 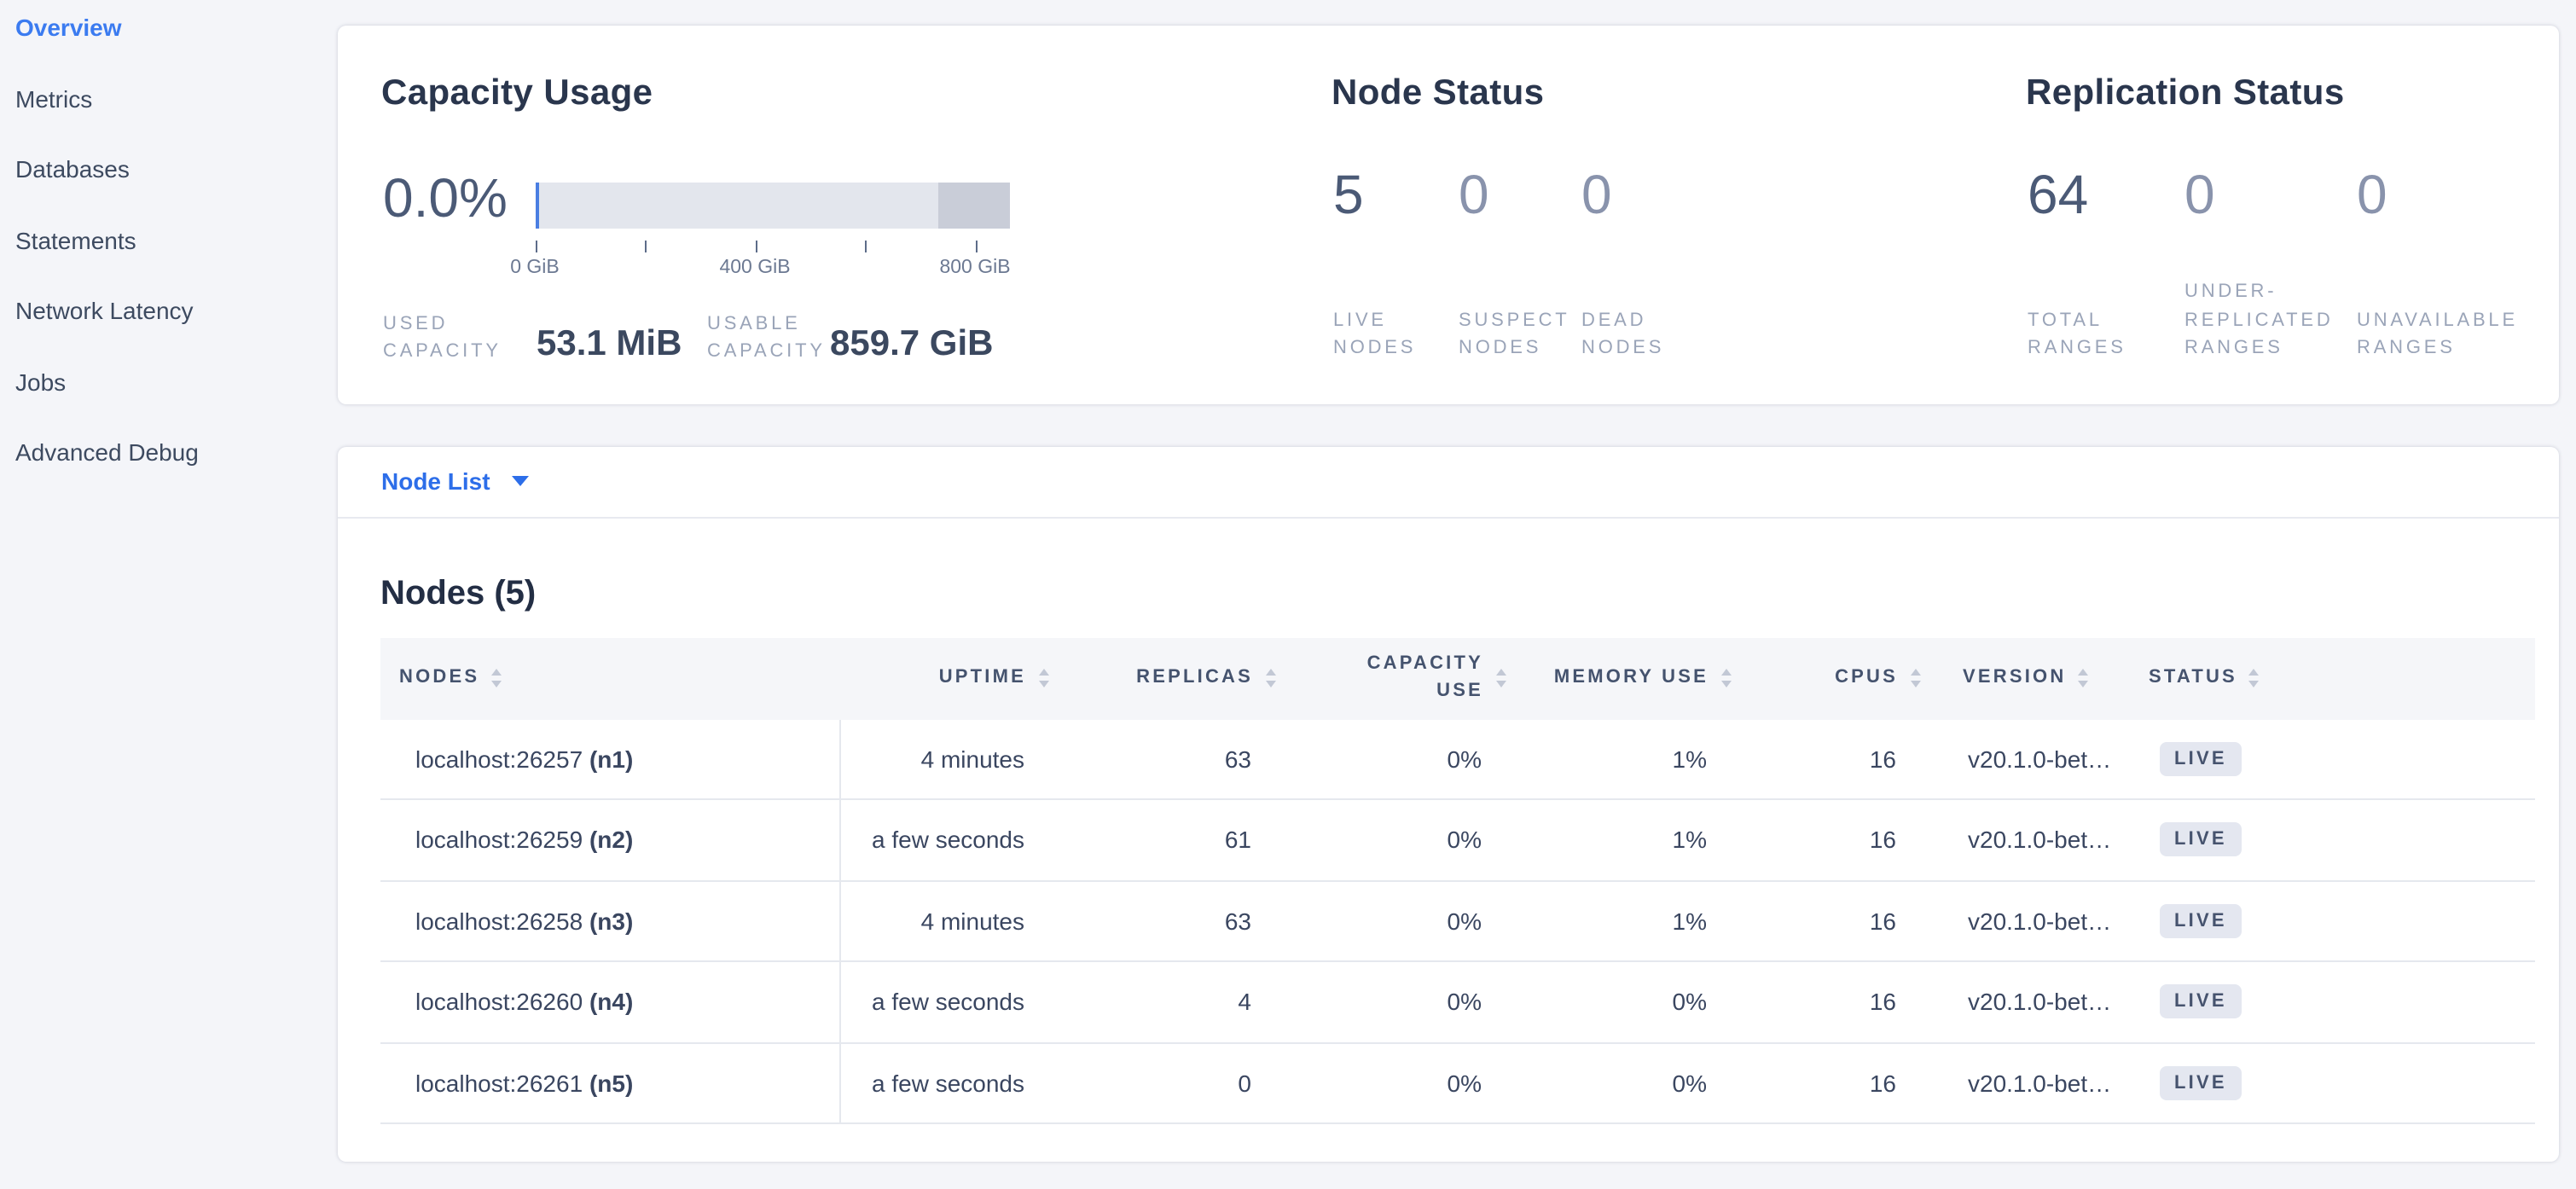 I want to click on unavailable-ranges-label: UNAVAILABLE RANGES, so click(x=2437, y=334).